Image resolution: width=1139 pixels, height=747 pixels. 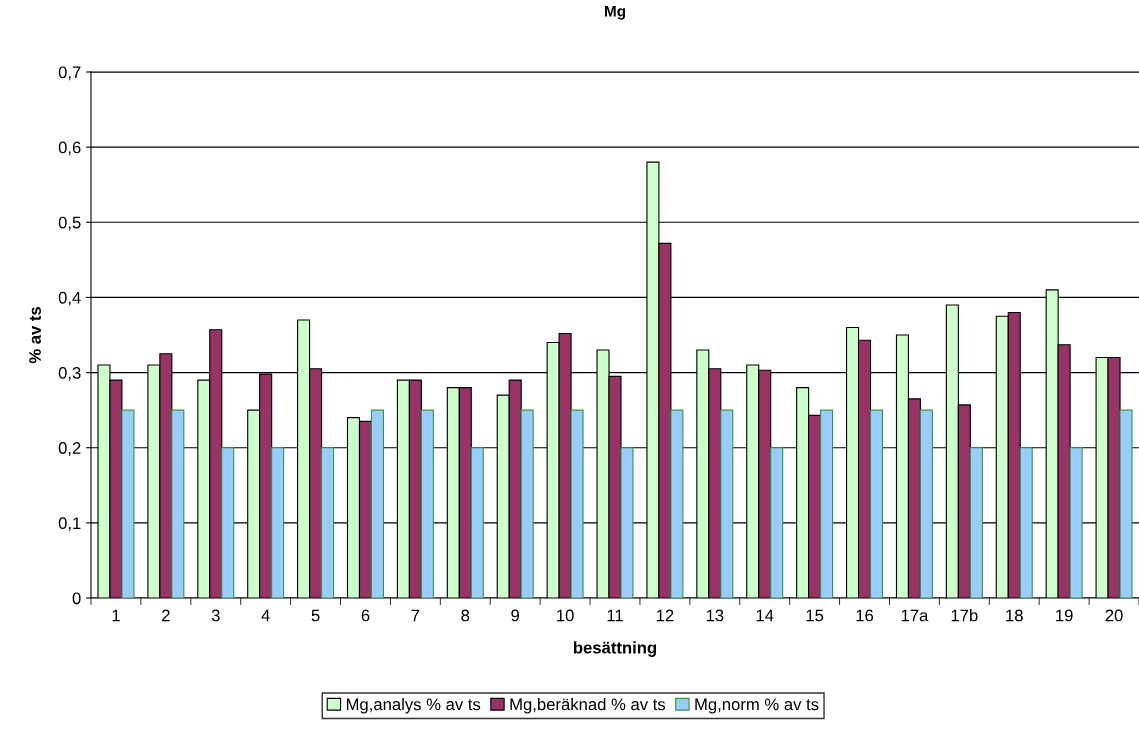 I want to click on x-tick-label: 9, so click(x=515, y=615).